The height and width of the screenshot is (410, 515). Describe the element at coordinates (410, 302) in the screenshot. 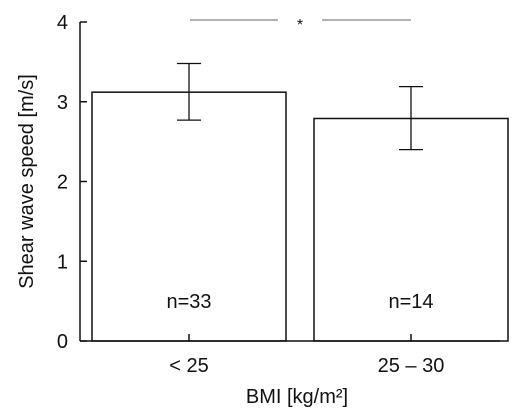

I see `sample-size-label: n=14` at that location.